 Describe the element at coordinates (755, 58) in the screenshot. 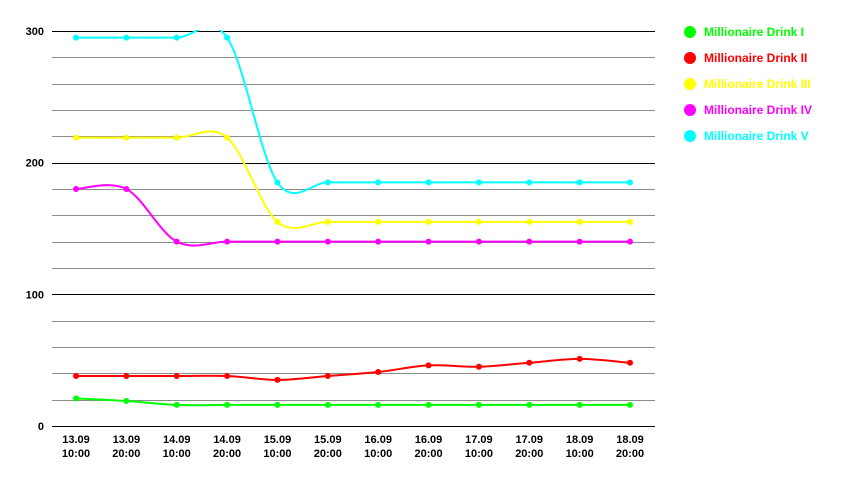

I see `legend-label: Millionaire Drink II` at that location.